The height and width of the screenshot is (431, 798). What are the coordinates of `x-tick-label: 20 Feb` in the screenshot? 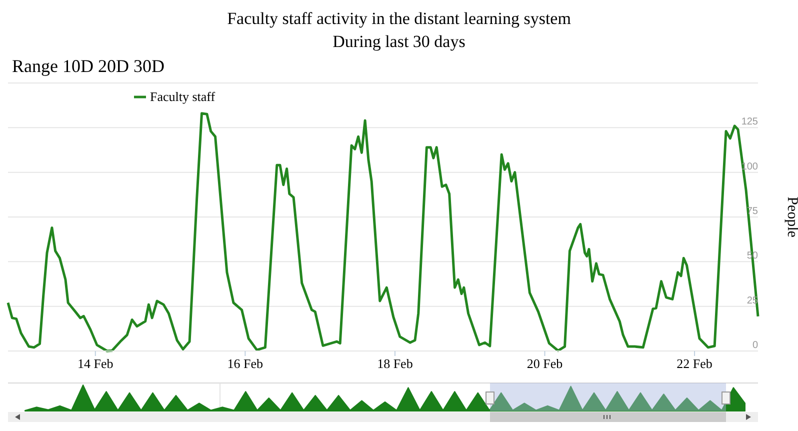 It's located at (544, 363).